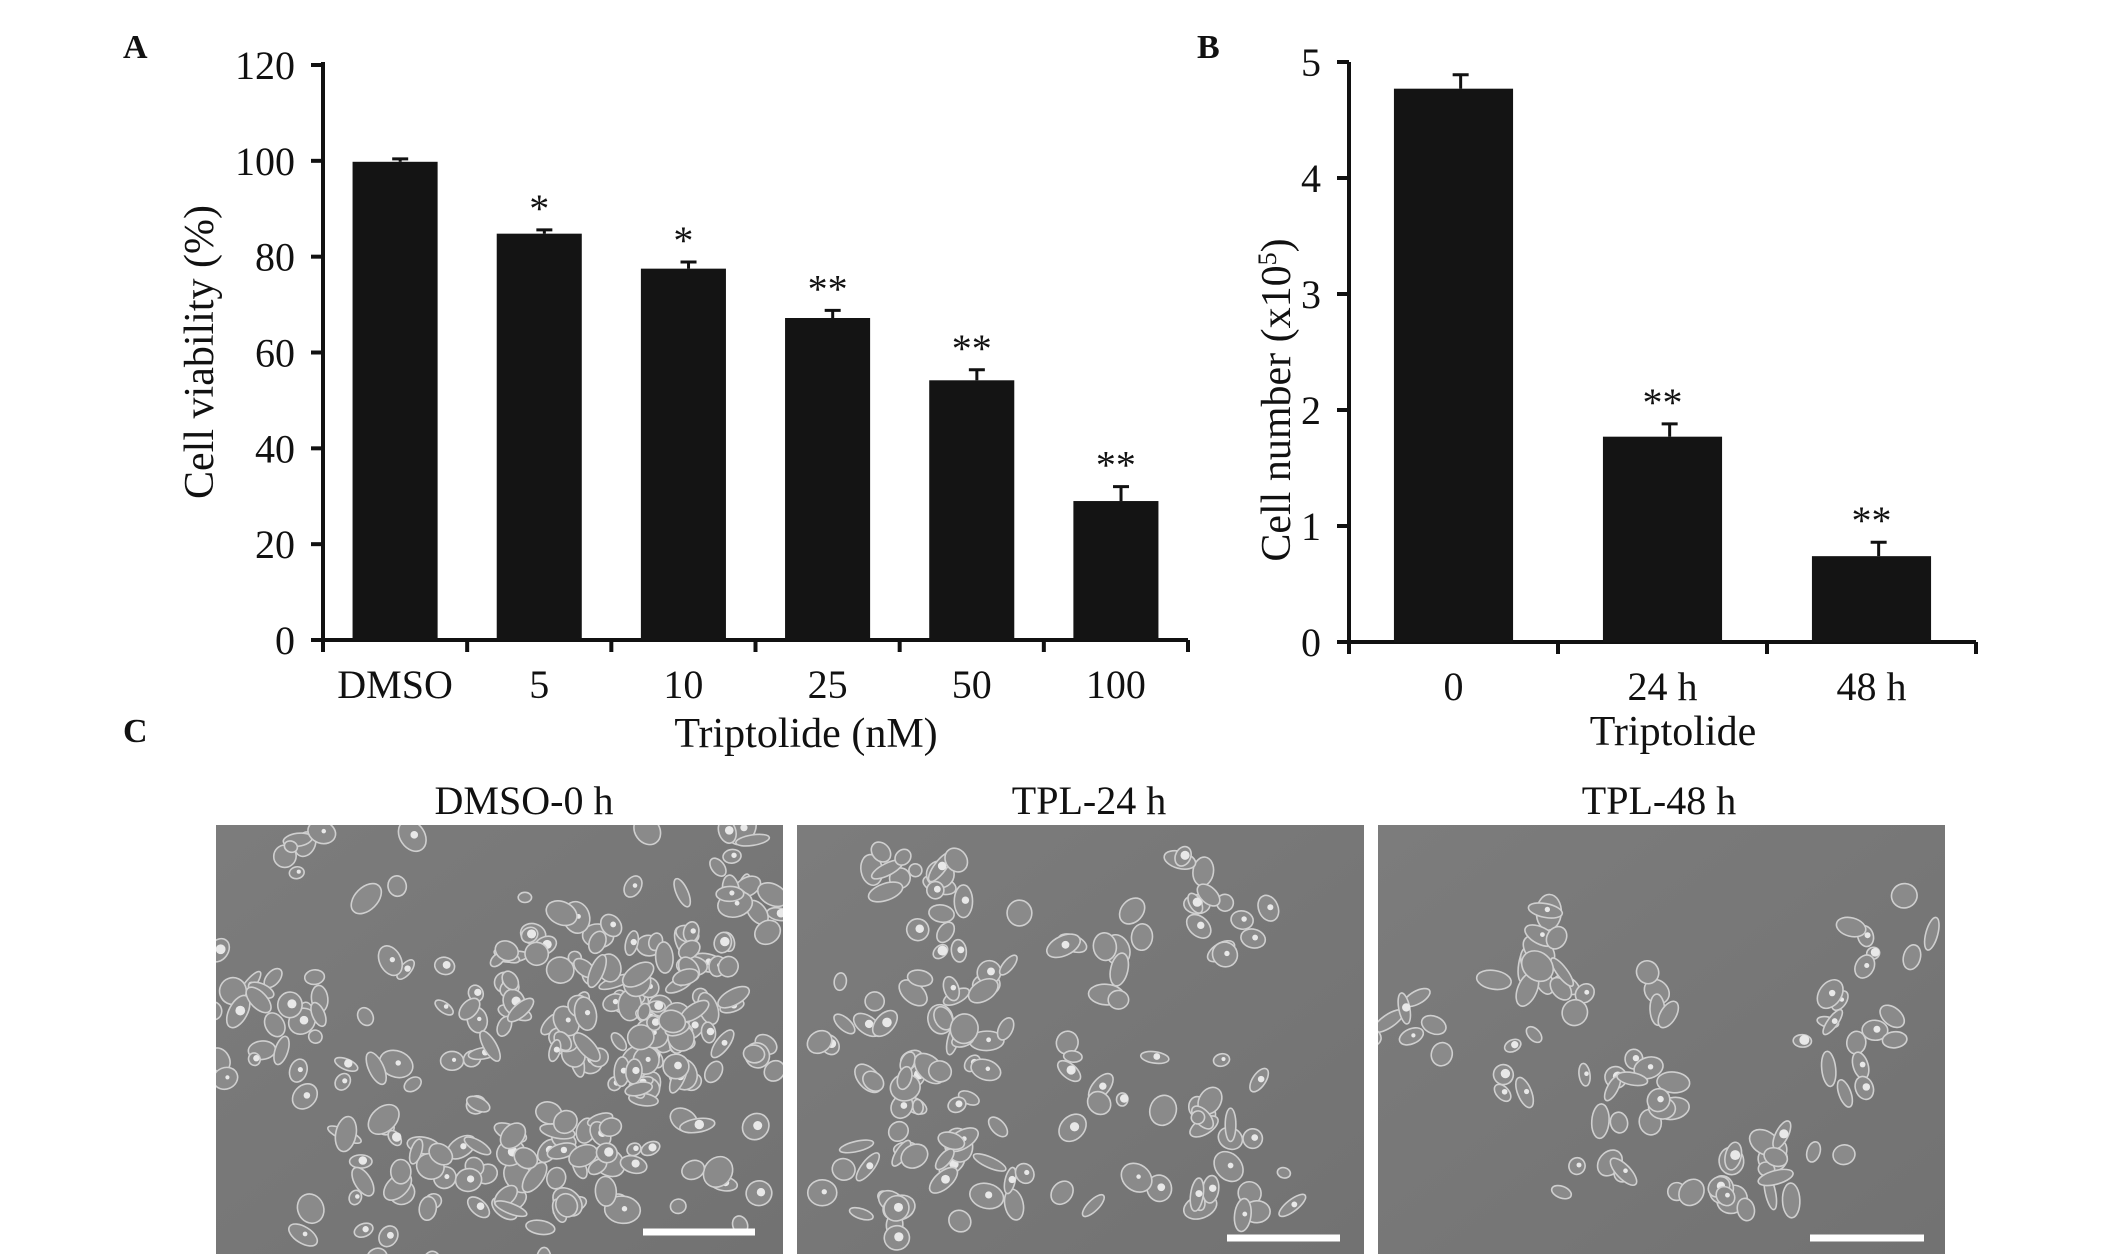 This screenshot has height=1254, width=2126. Describe the element at coordinates (1277, 245) in the screenshot. I see `chart-b-y-axis-title-end: )` at that location.